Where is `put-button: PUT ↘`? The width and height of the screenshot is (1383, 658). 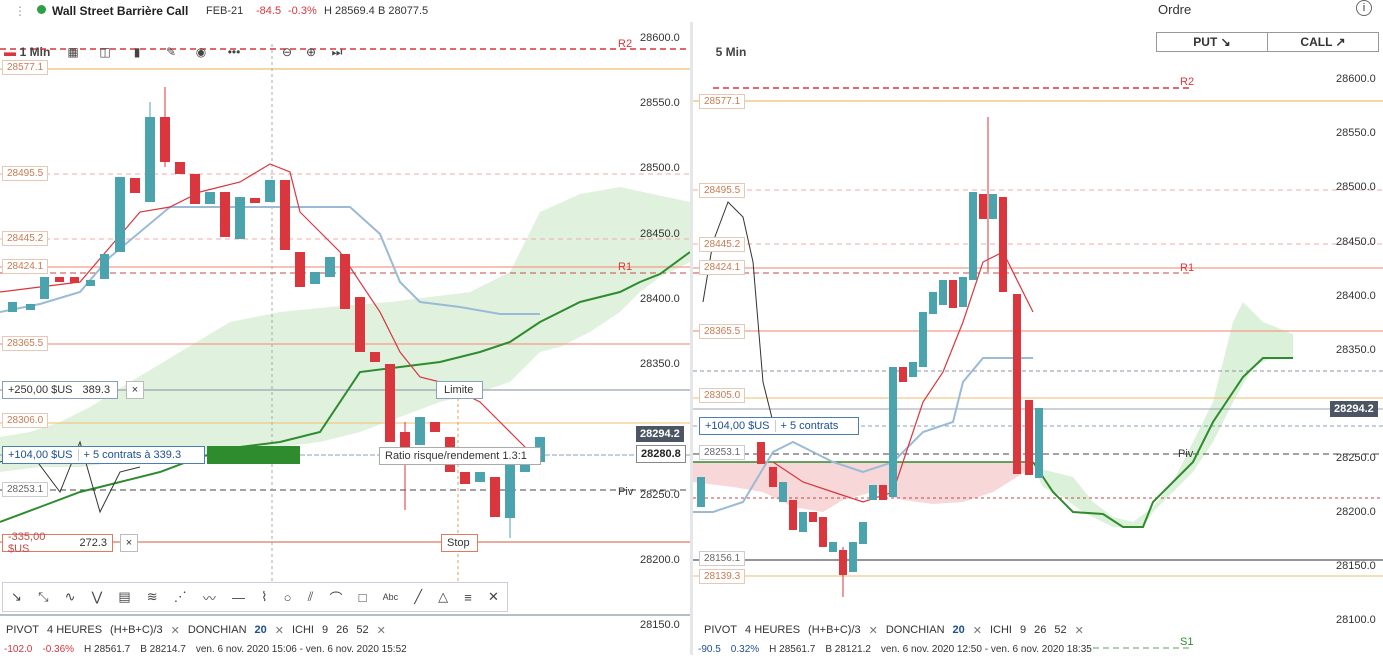 put-button: PUT ↘ is located at coordinates (1212, 42).